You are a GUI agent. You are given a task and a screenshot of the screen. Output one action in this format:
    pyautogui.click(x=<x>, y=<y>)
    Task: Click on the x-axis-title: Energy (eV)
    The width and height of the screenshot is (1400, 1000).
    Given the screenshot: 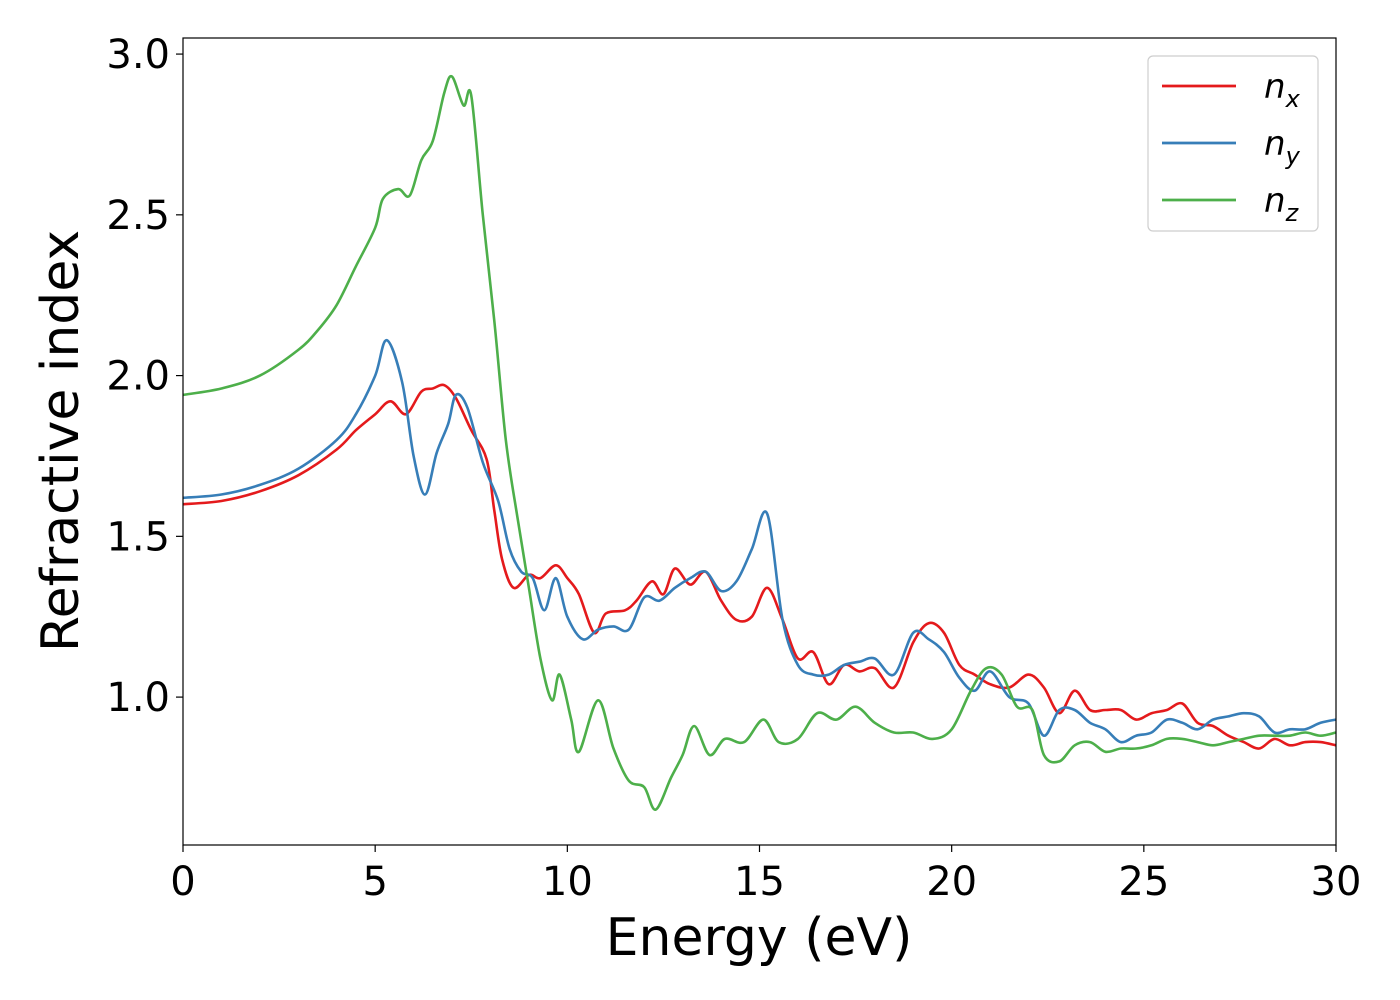 What is the action you would take?
    pyautogui.click(x=759, y=938)
    